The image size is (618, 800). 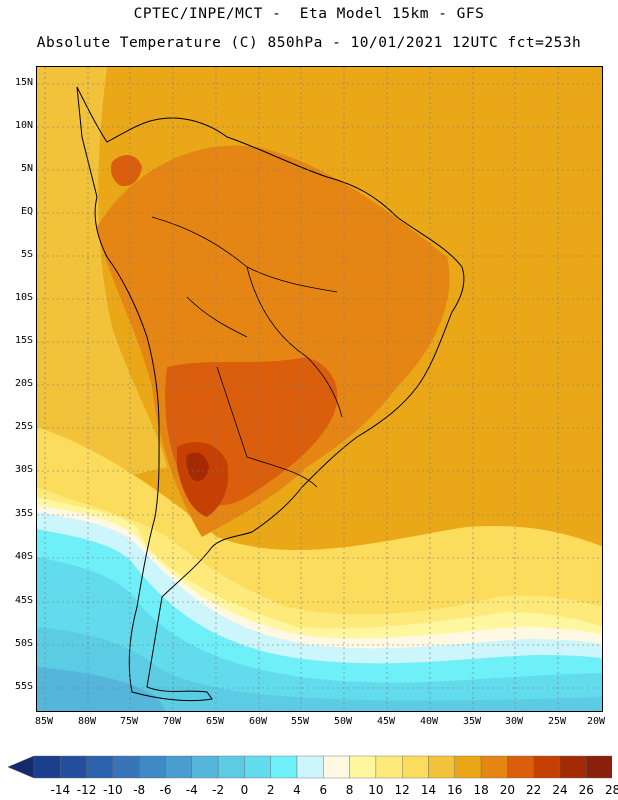 What do you see at coordinates (23, 556) in the screenshot?
I see `lat-label-40s: 40S` at bounding box center [23, 556].